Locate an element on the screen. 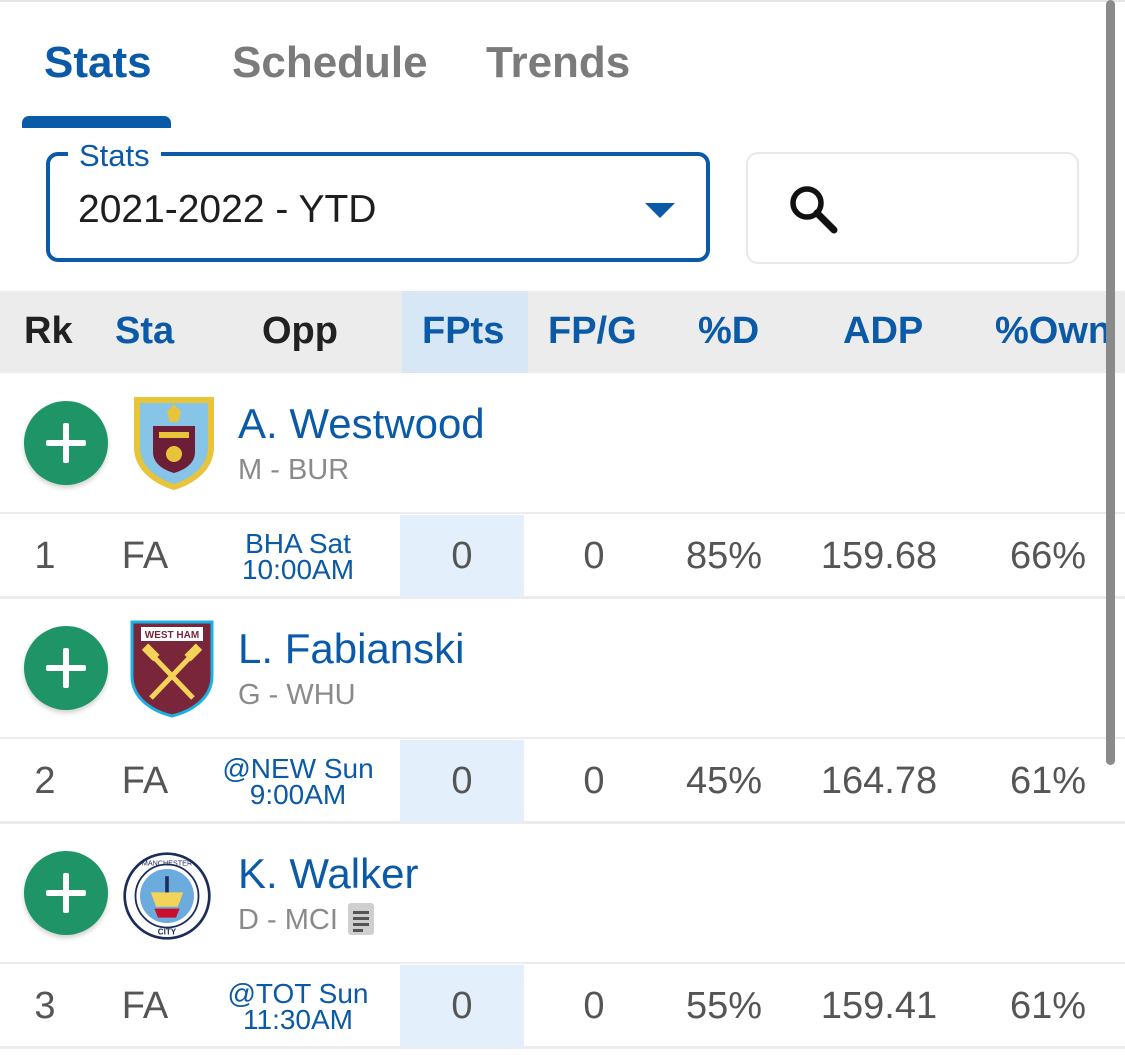 Image resolution: width=1125 pixels, height=1055 pixels. opponent-time: 9:00AM is located at coordinates (298, 794).